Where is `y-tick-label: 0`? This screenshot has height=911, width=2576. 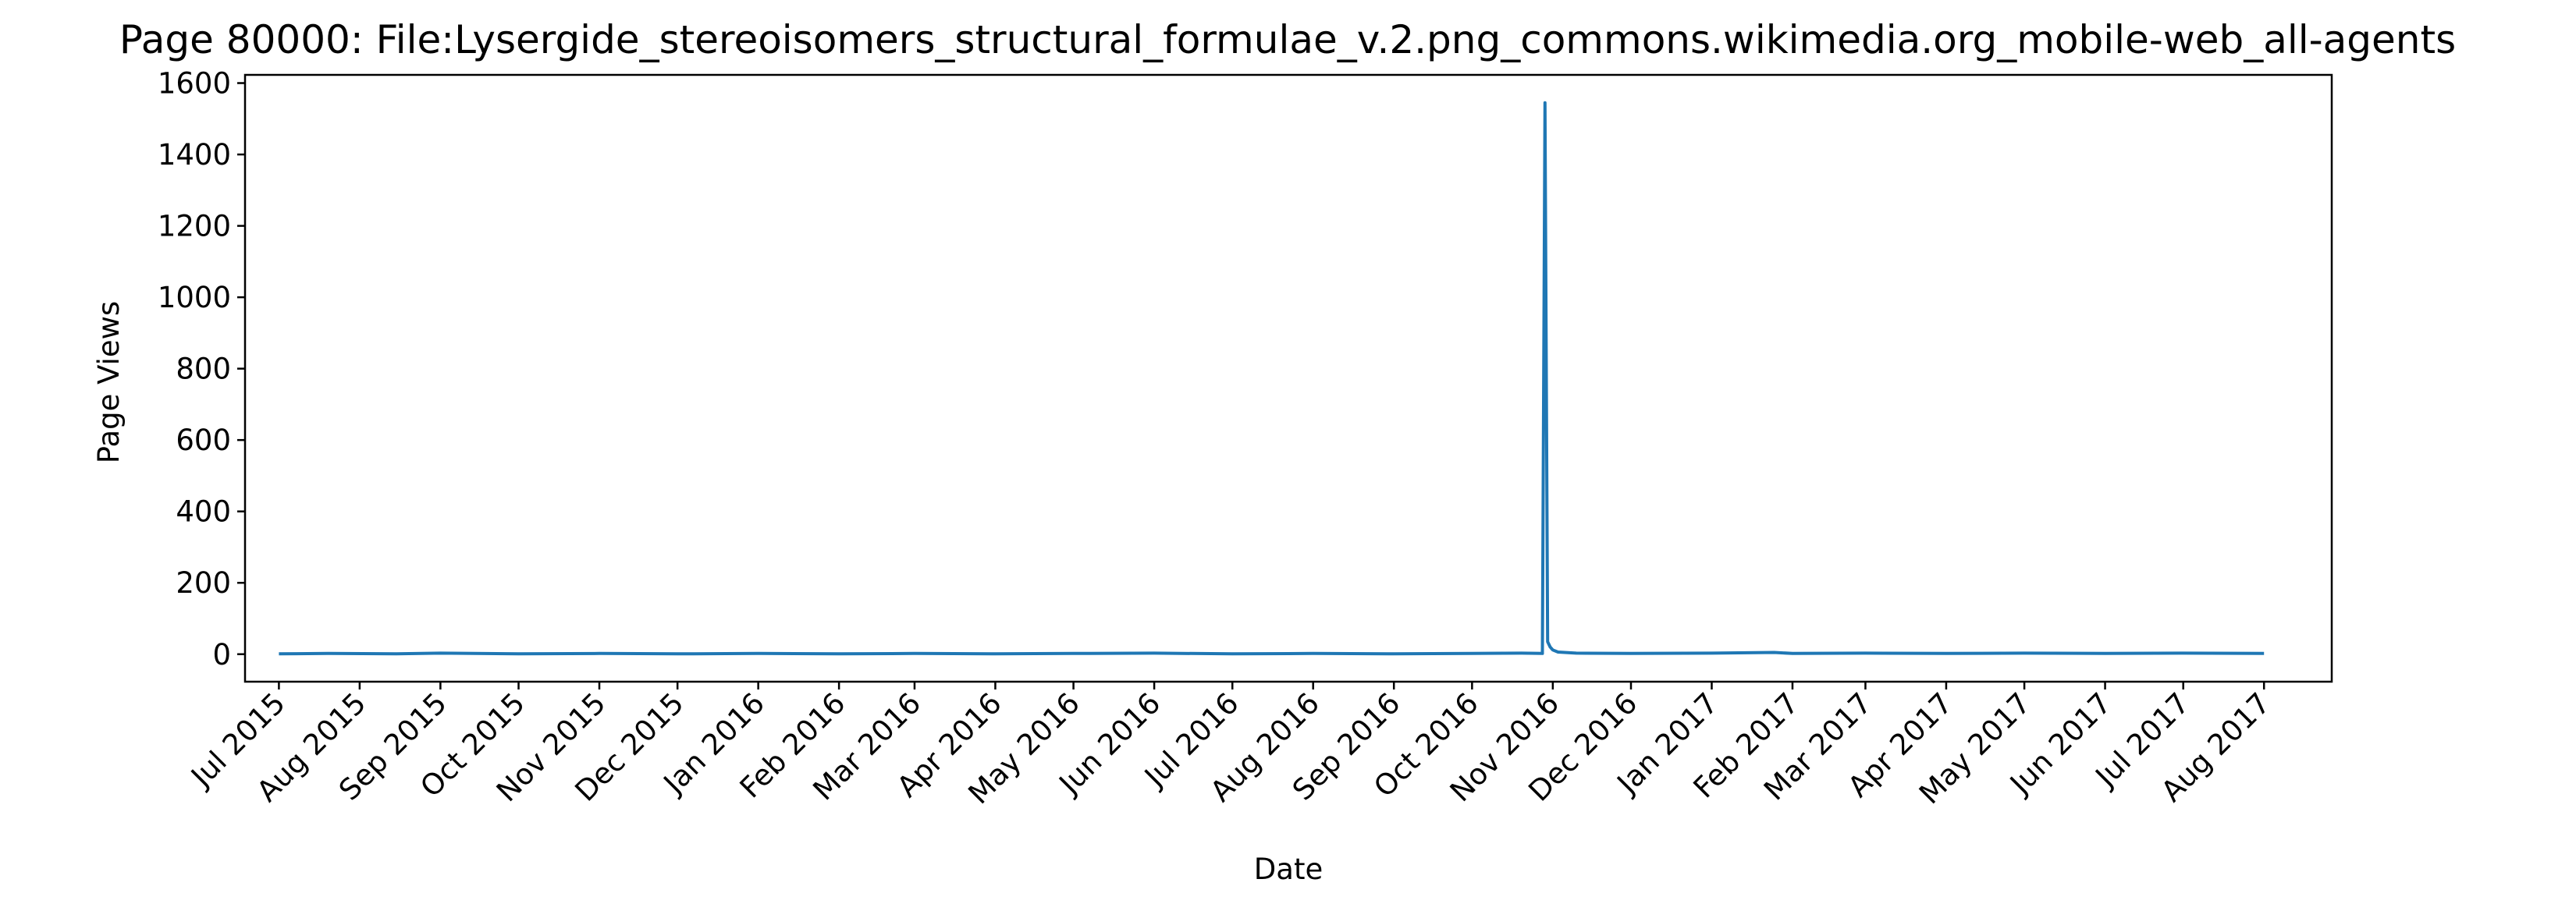
y-tick-label: 0 is located at coordinates (221, 655).